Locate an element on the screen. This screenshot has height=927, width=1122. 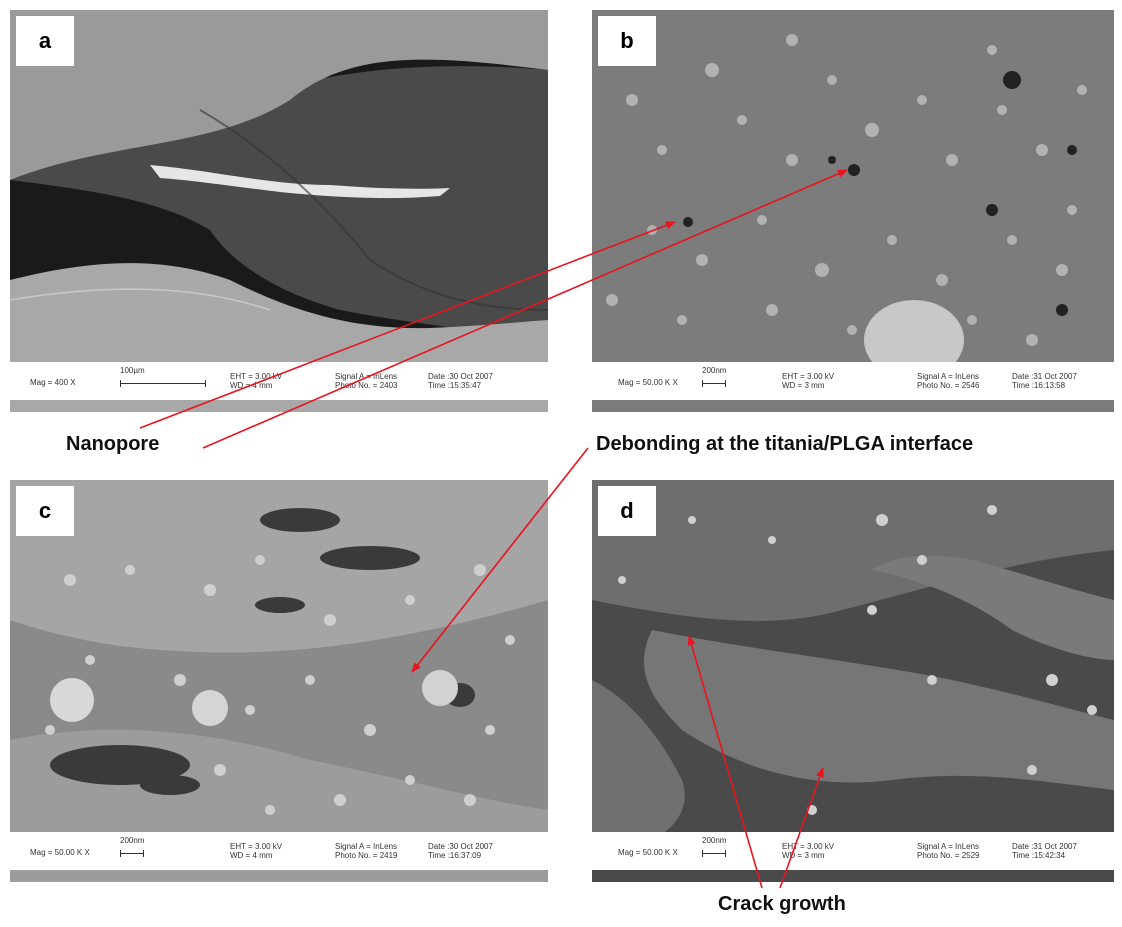
panel-label-b: b is located at coordinates (627, 41).